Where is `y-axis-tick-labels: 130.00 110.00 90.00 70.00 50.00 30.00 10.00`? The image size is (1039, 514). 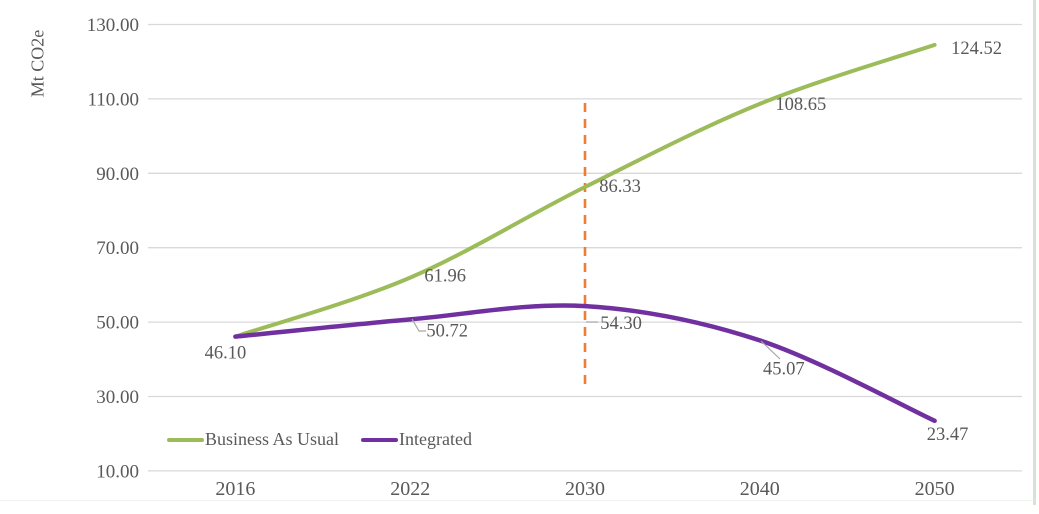
y-axis-tick-labels: 130.00 110.00 90.00 70.00 50.00 30.00 10.00 is located at coordinates (113, 248).